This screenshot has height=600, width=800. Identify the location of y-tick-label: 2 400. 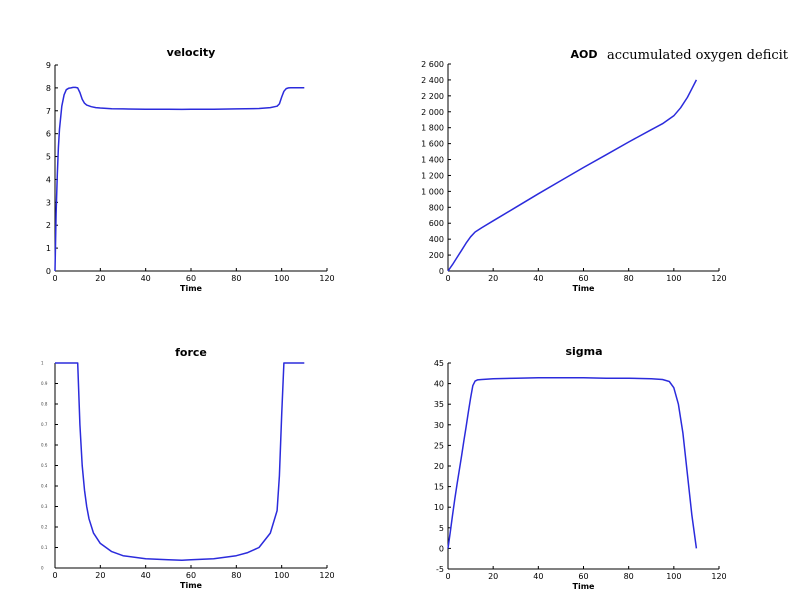
(432, 80).